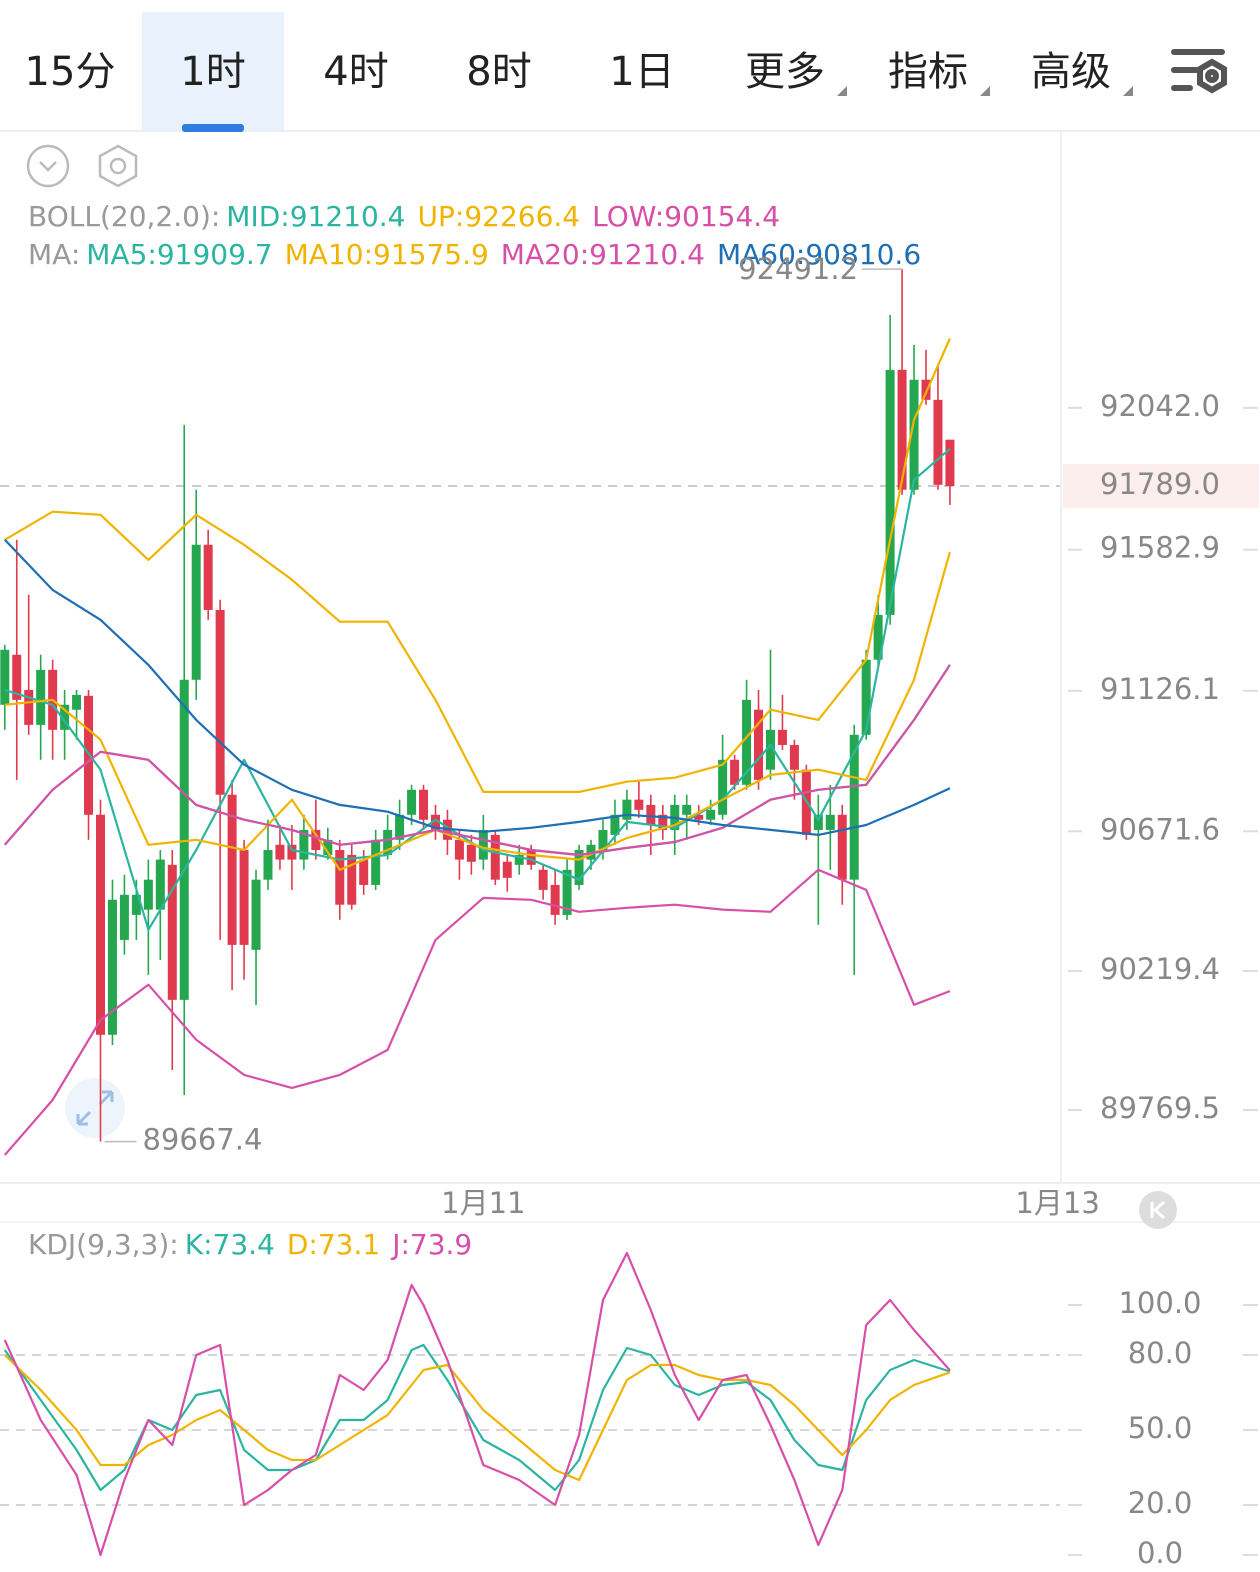  I want to click on y-tick-label: 0.0, so click(1160, 1553).